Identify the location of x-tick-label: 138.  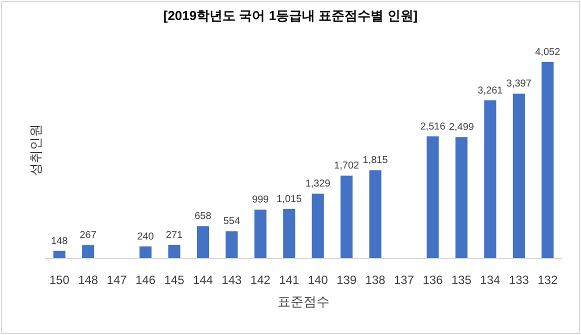
(375, 280).